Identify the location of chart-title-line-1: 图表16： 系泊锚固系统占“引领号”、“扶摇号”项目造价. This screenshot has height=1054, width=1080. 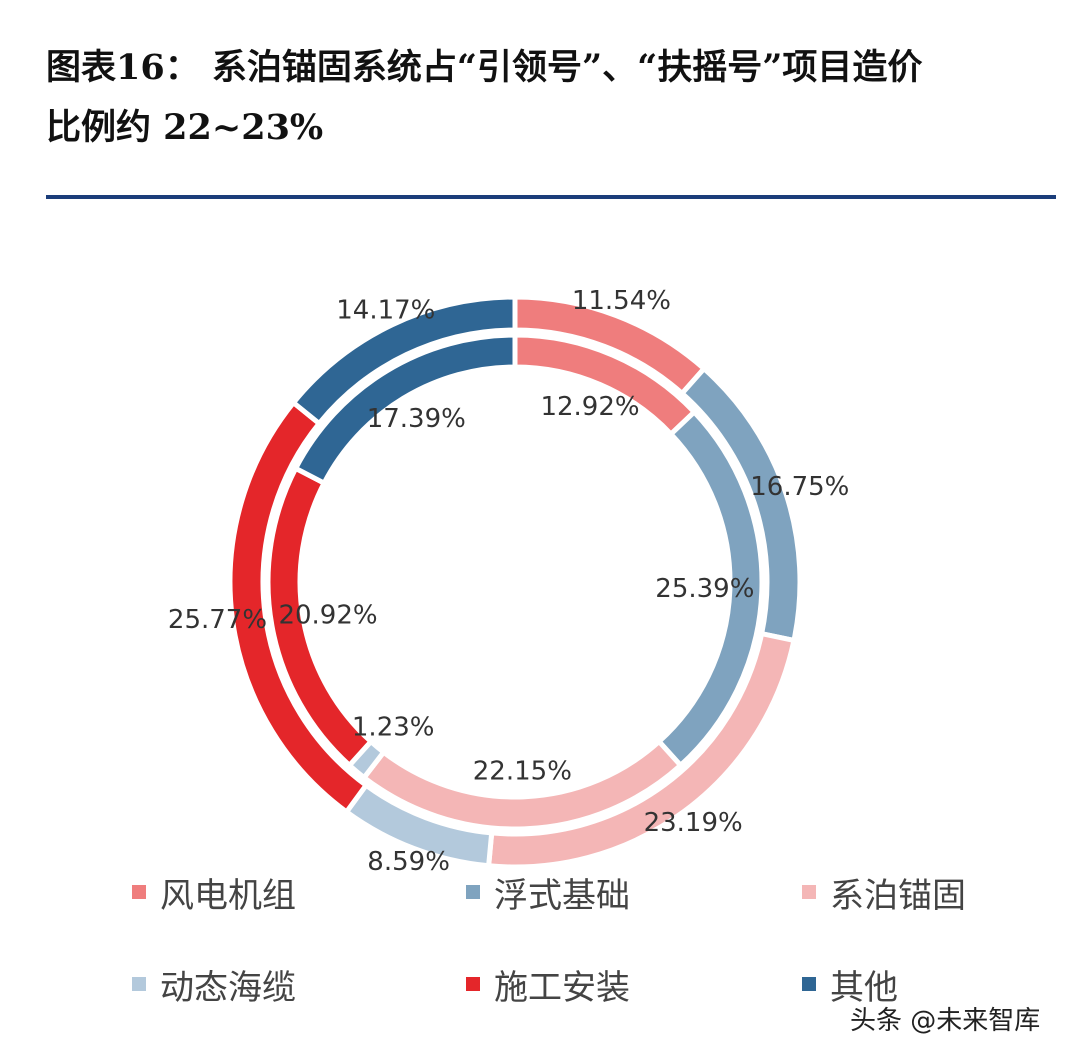
(484, 67).